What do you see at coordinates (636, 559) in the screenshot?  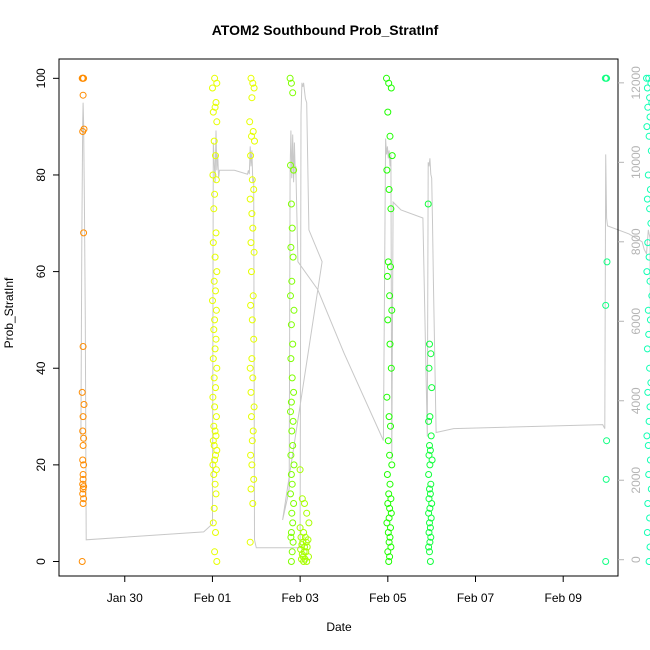 I see `y2-tick-label: 0` at bounding box center [636, 559].